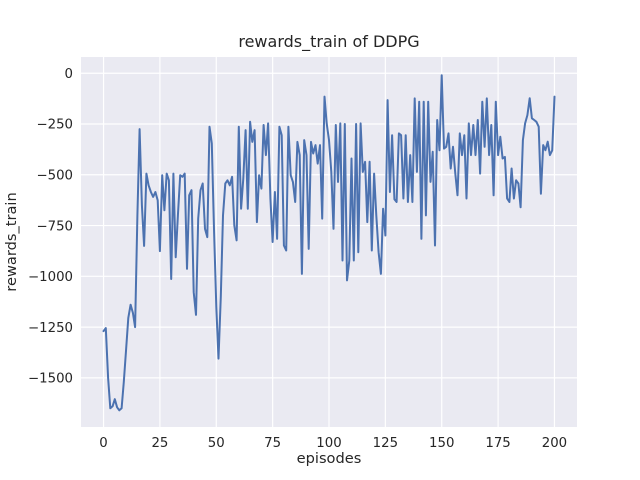  Describe the element at coordinates (50, 379) in the screenshot. I see `y-tick-label: −1500` at that location.